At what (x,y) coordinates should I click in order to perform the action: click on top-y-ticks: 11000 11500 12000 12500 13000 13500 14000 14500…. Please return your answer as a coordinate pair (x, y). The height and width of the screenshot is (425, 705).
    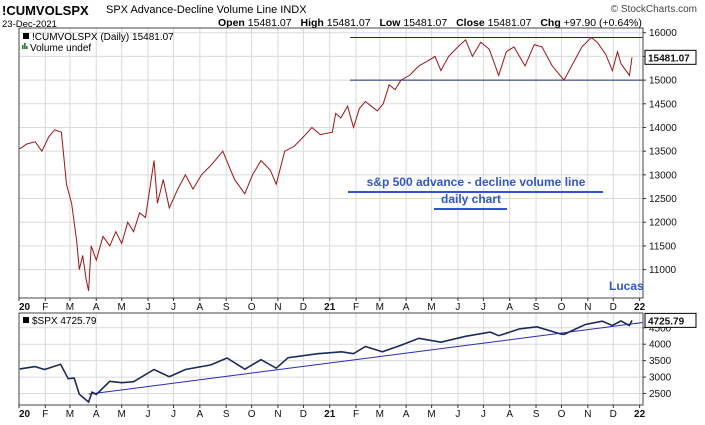
    Looking at the image, I should click on (660, 152).